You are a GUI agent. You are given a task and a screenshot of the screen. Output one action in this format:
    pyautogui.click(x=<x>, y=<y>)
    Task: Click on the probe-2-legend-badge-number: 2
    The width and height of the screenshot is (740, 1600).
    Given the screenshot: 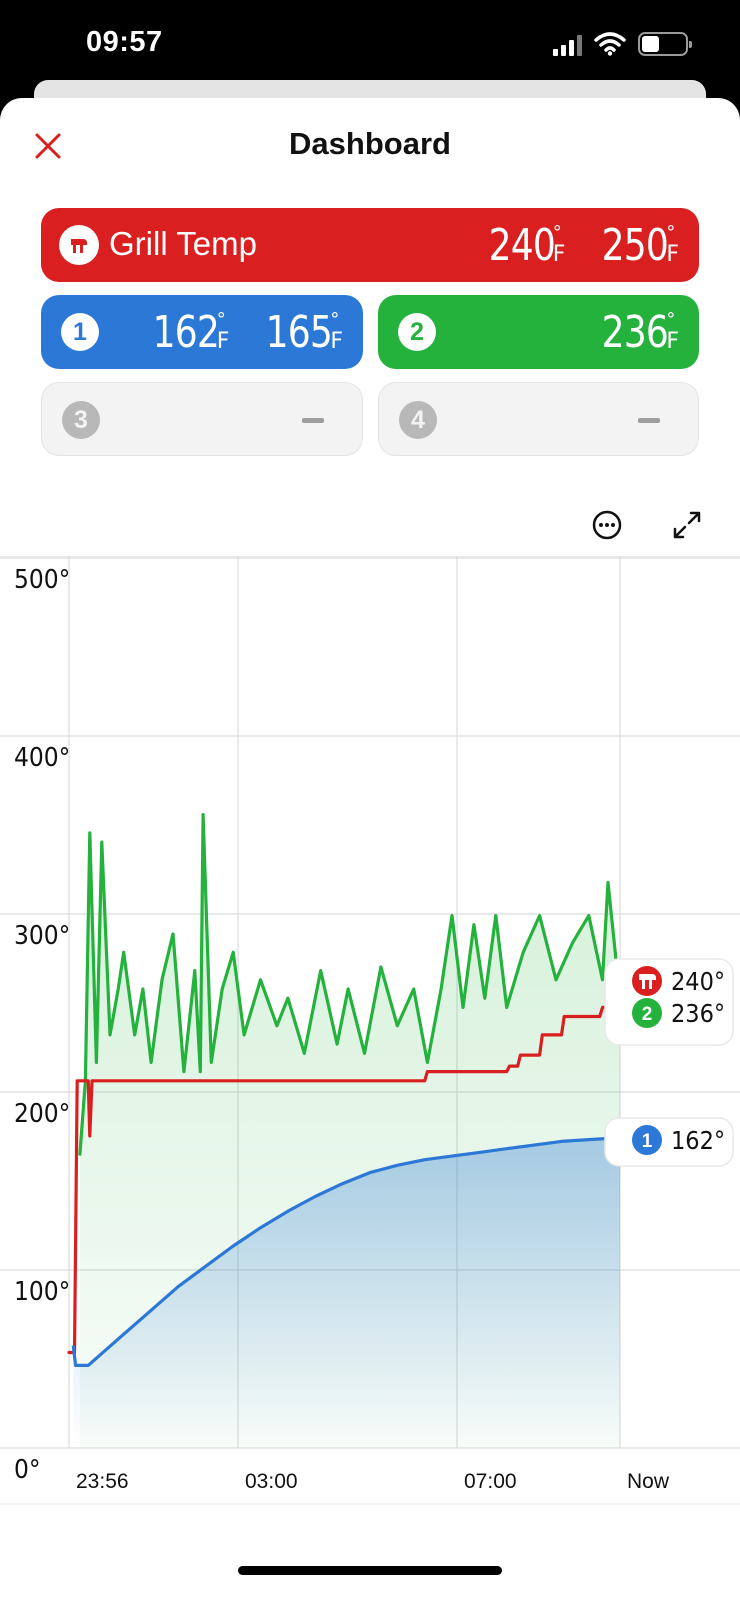 What is the action you would take?
    pyautogui.click(x=647, y=1014)
    